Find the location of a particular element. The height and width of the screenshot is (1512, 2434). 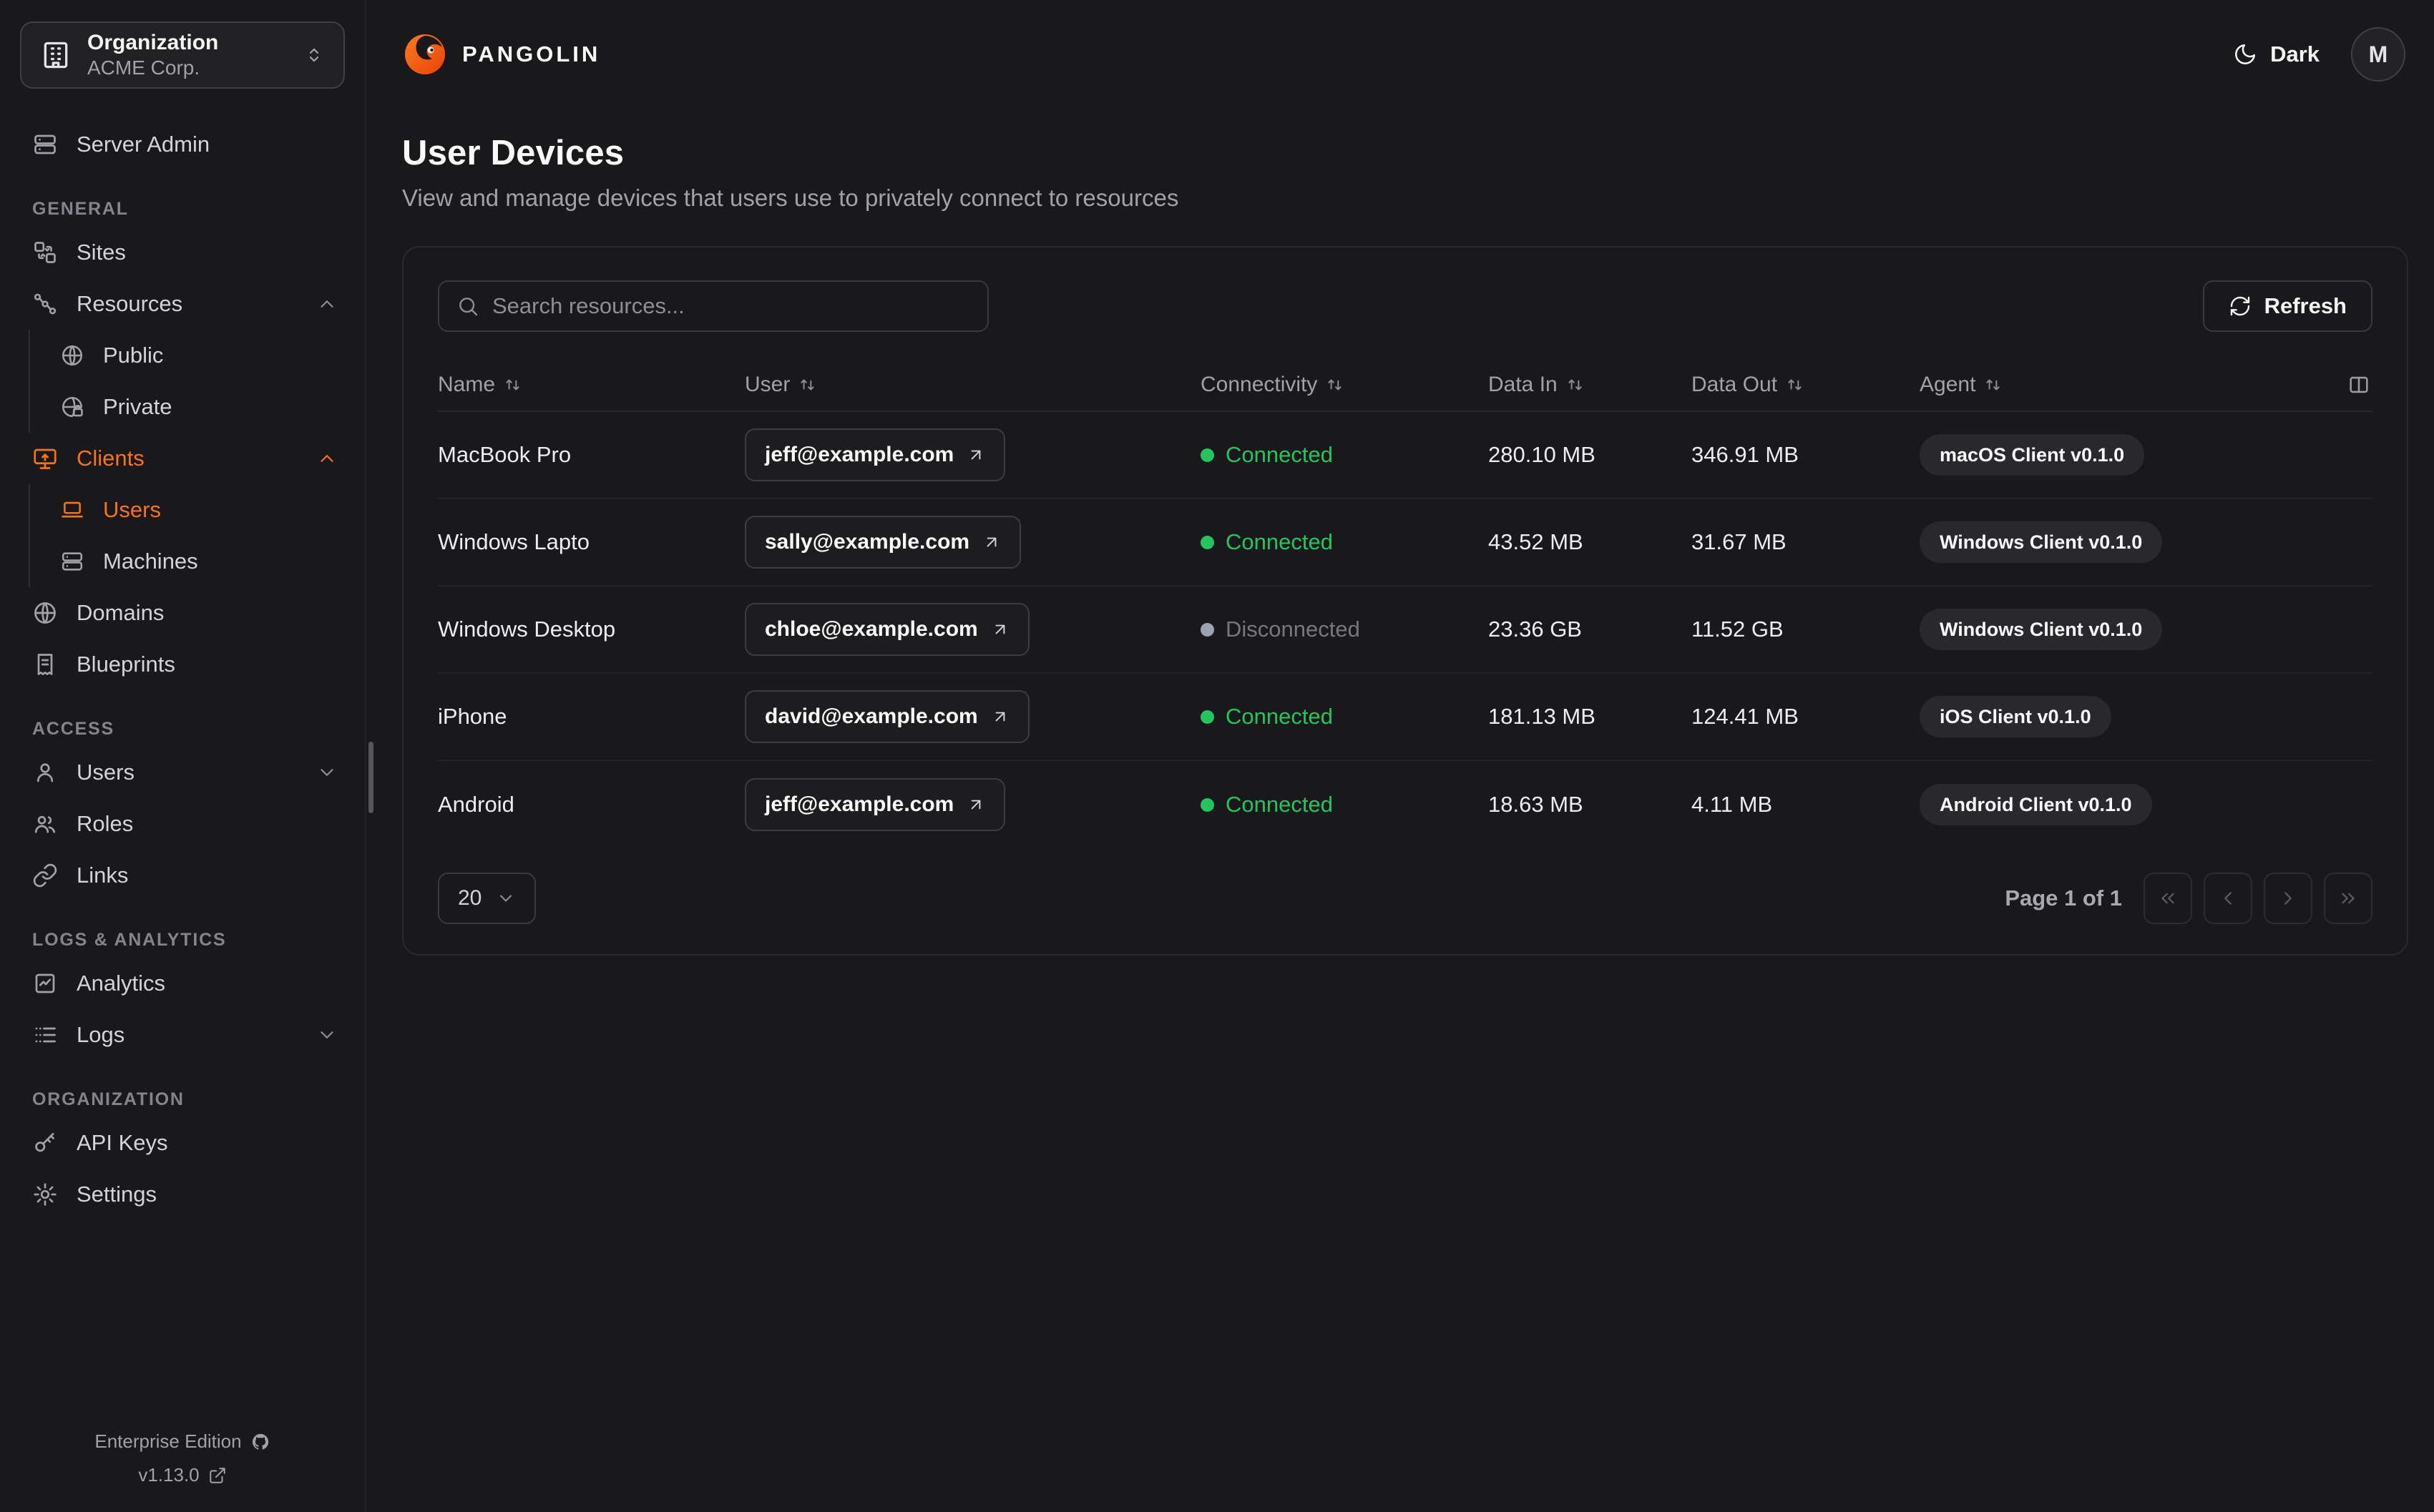

last-page-button is located at coordinates (2348, 898).